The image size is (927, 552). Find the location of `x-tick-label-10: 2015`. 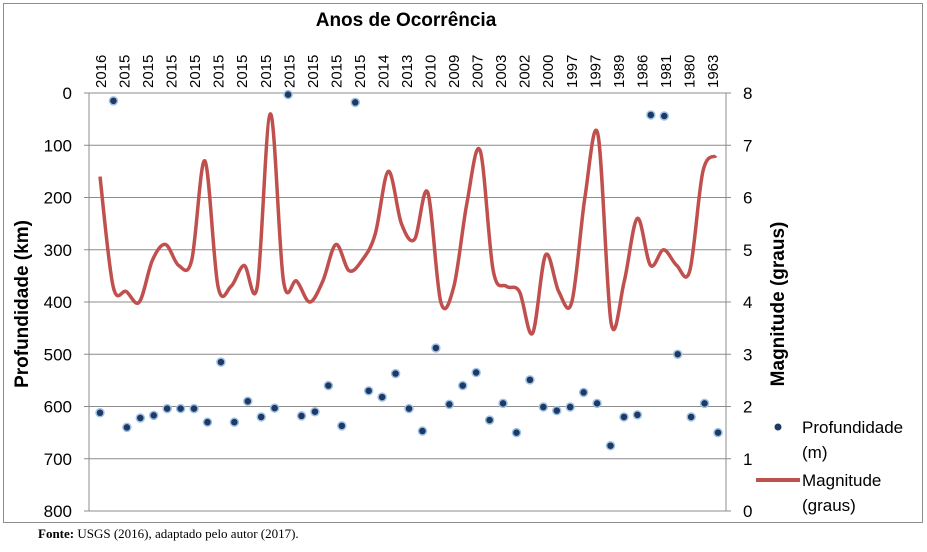

x-tick-label-10: 2015 is located at coordinates (336, 71).